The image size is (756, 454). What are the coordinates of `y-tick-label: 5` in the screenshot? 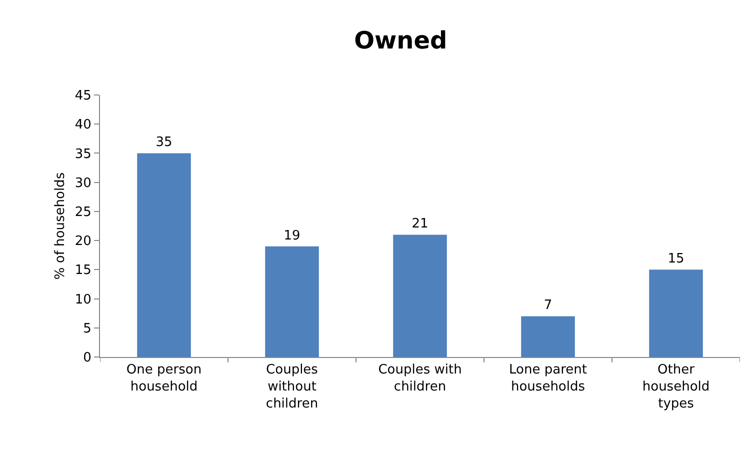 It's located at (87, 328).